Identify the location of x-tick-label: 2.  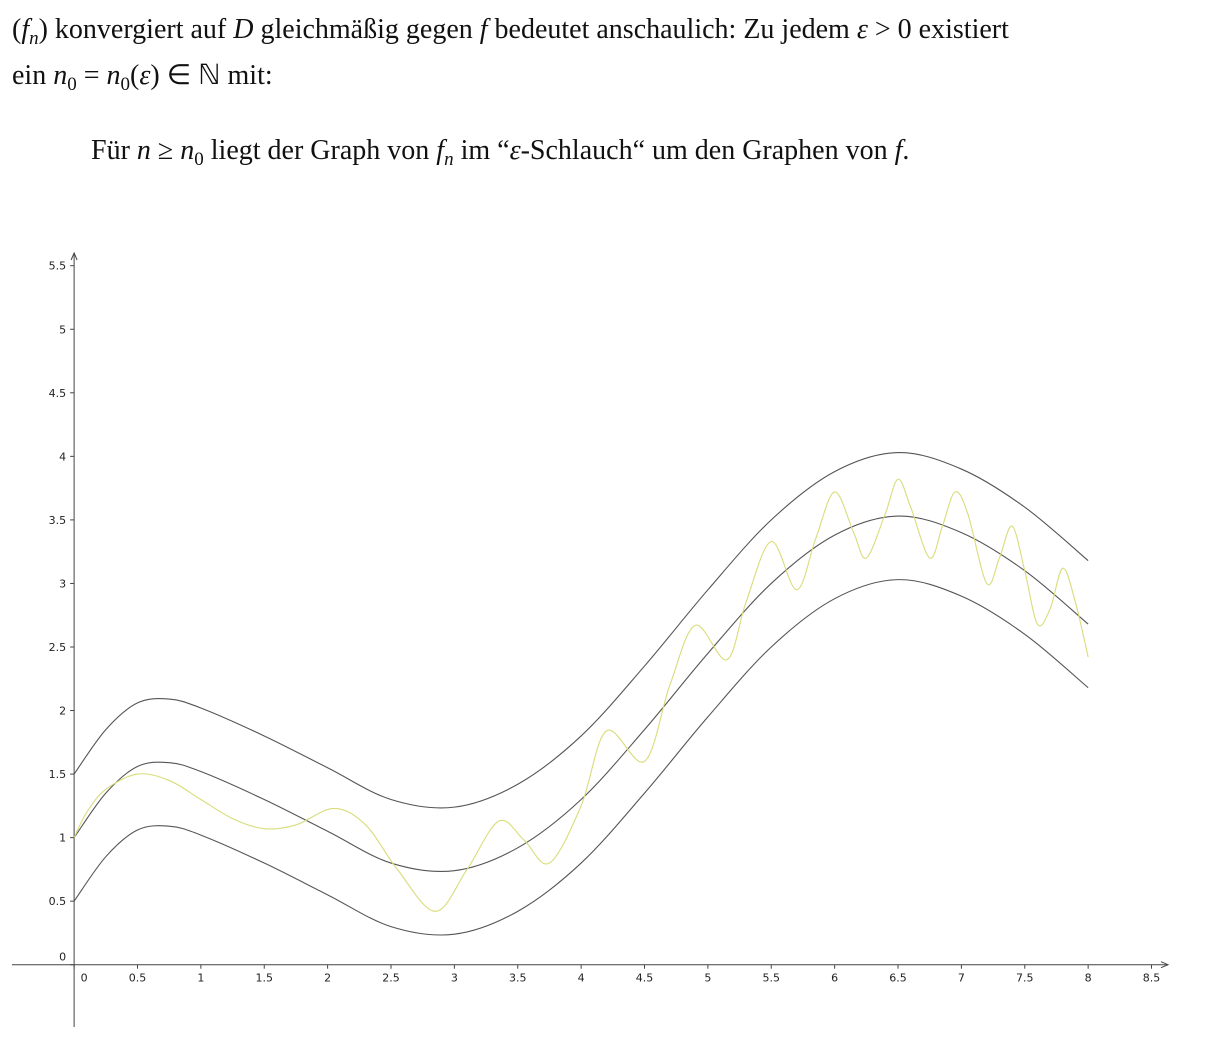
(327, 978).